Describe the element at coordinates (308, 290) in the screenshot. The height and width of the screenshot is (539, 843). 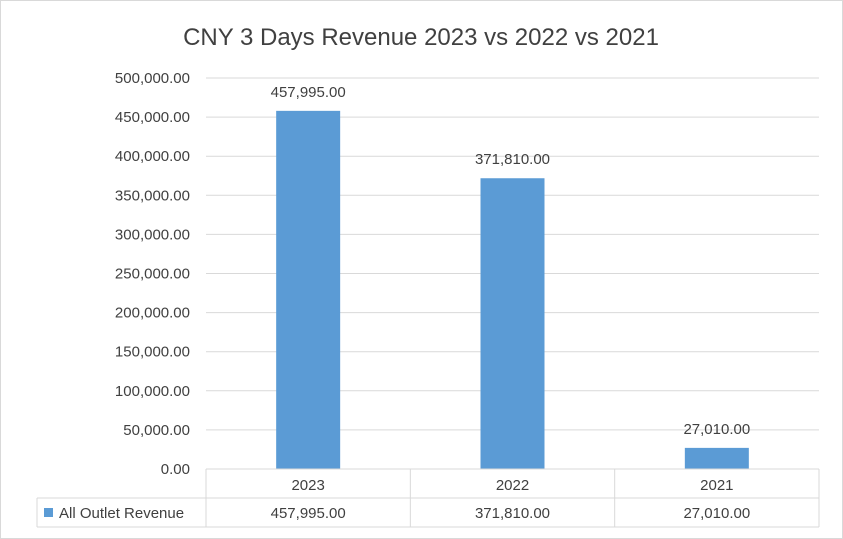
I see `bar-2023` at that location.